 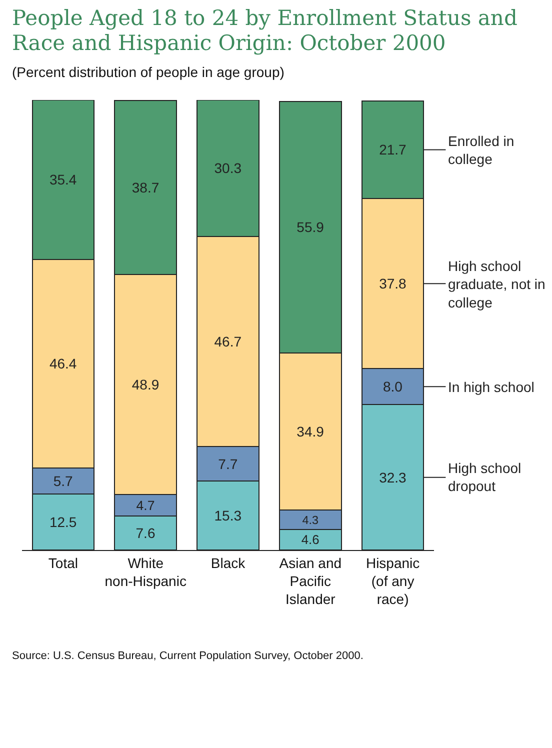 I want to click on legend-label: High school dropout, so click(x=485, y=477).